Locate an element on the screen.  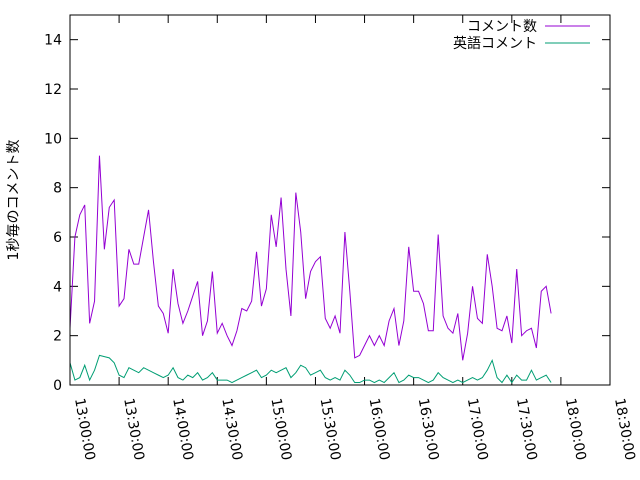
y-axis-label-group: 1秒毎のコメント数 is located at coordinates (14, 200).